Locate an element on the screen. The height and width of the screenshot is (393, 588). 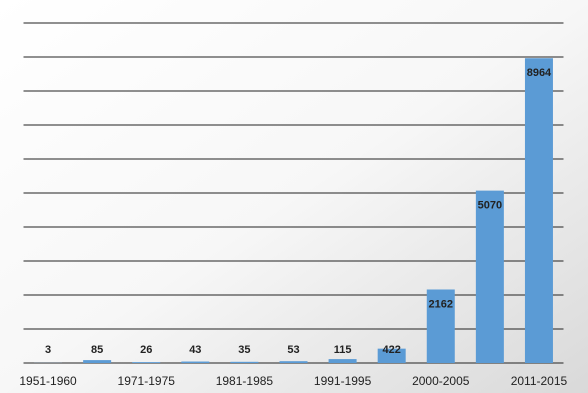
x-tick-label: 1991-1995 is located at coordinates (343, 381).